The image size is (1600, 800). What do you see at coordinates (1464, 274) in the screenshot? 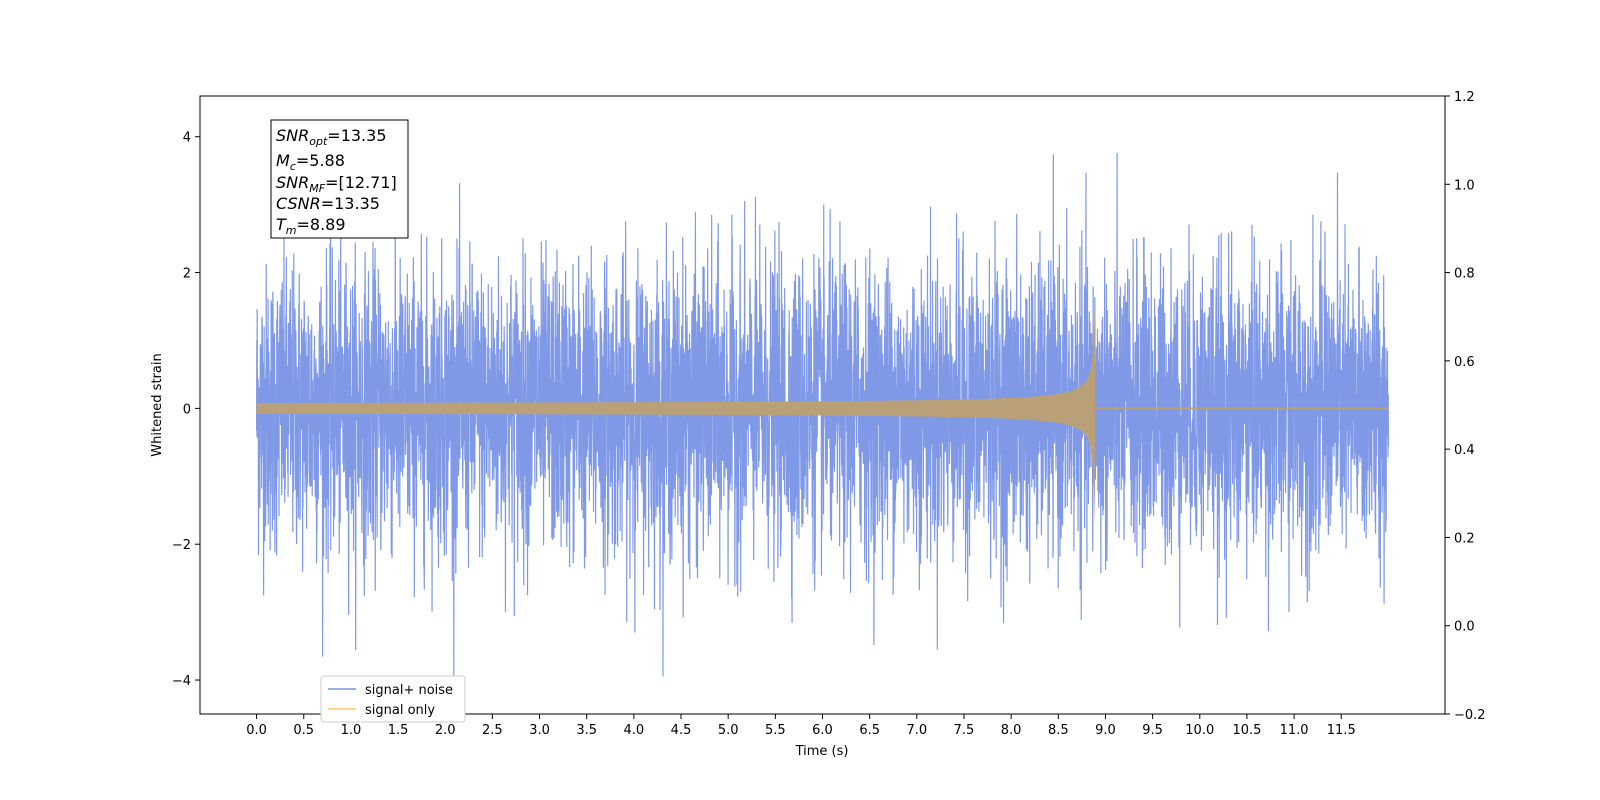
I see `y2-tick-label: 0.8` at bounding box center [1464, 274].